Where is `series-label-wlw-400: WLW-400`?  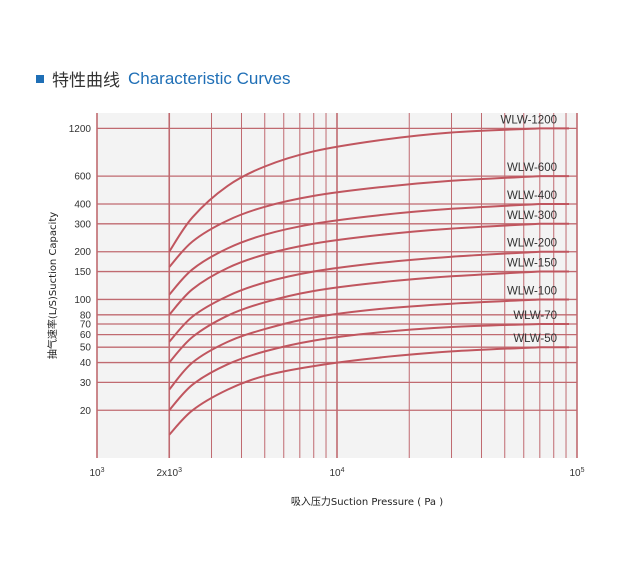
series-label-wlw-400: WLW-400 is located at coordinates (532, 196).